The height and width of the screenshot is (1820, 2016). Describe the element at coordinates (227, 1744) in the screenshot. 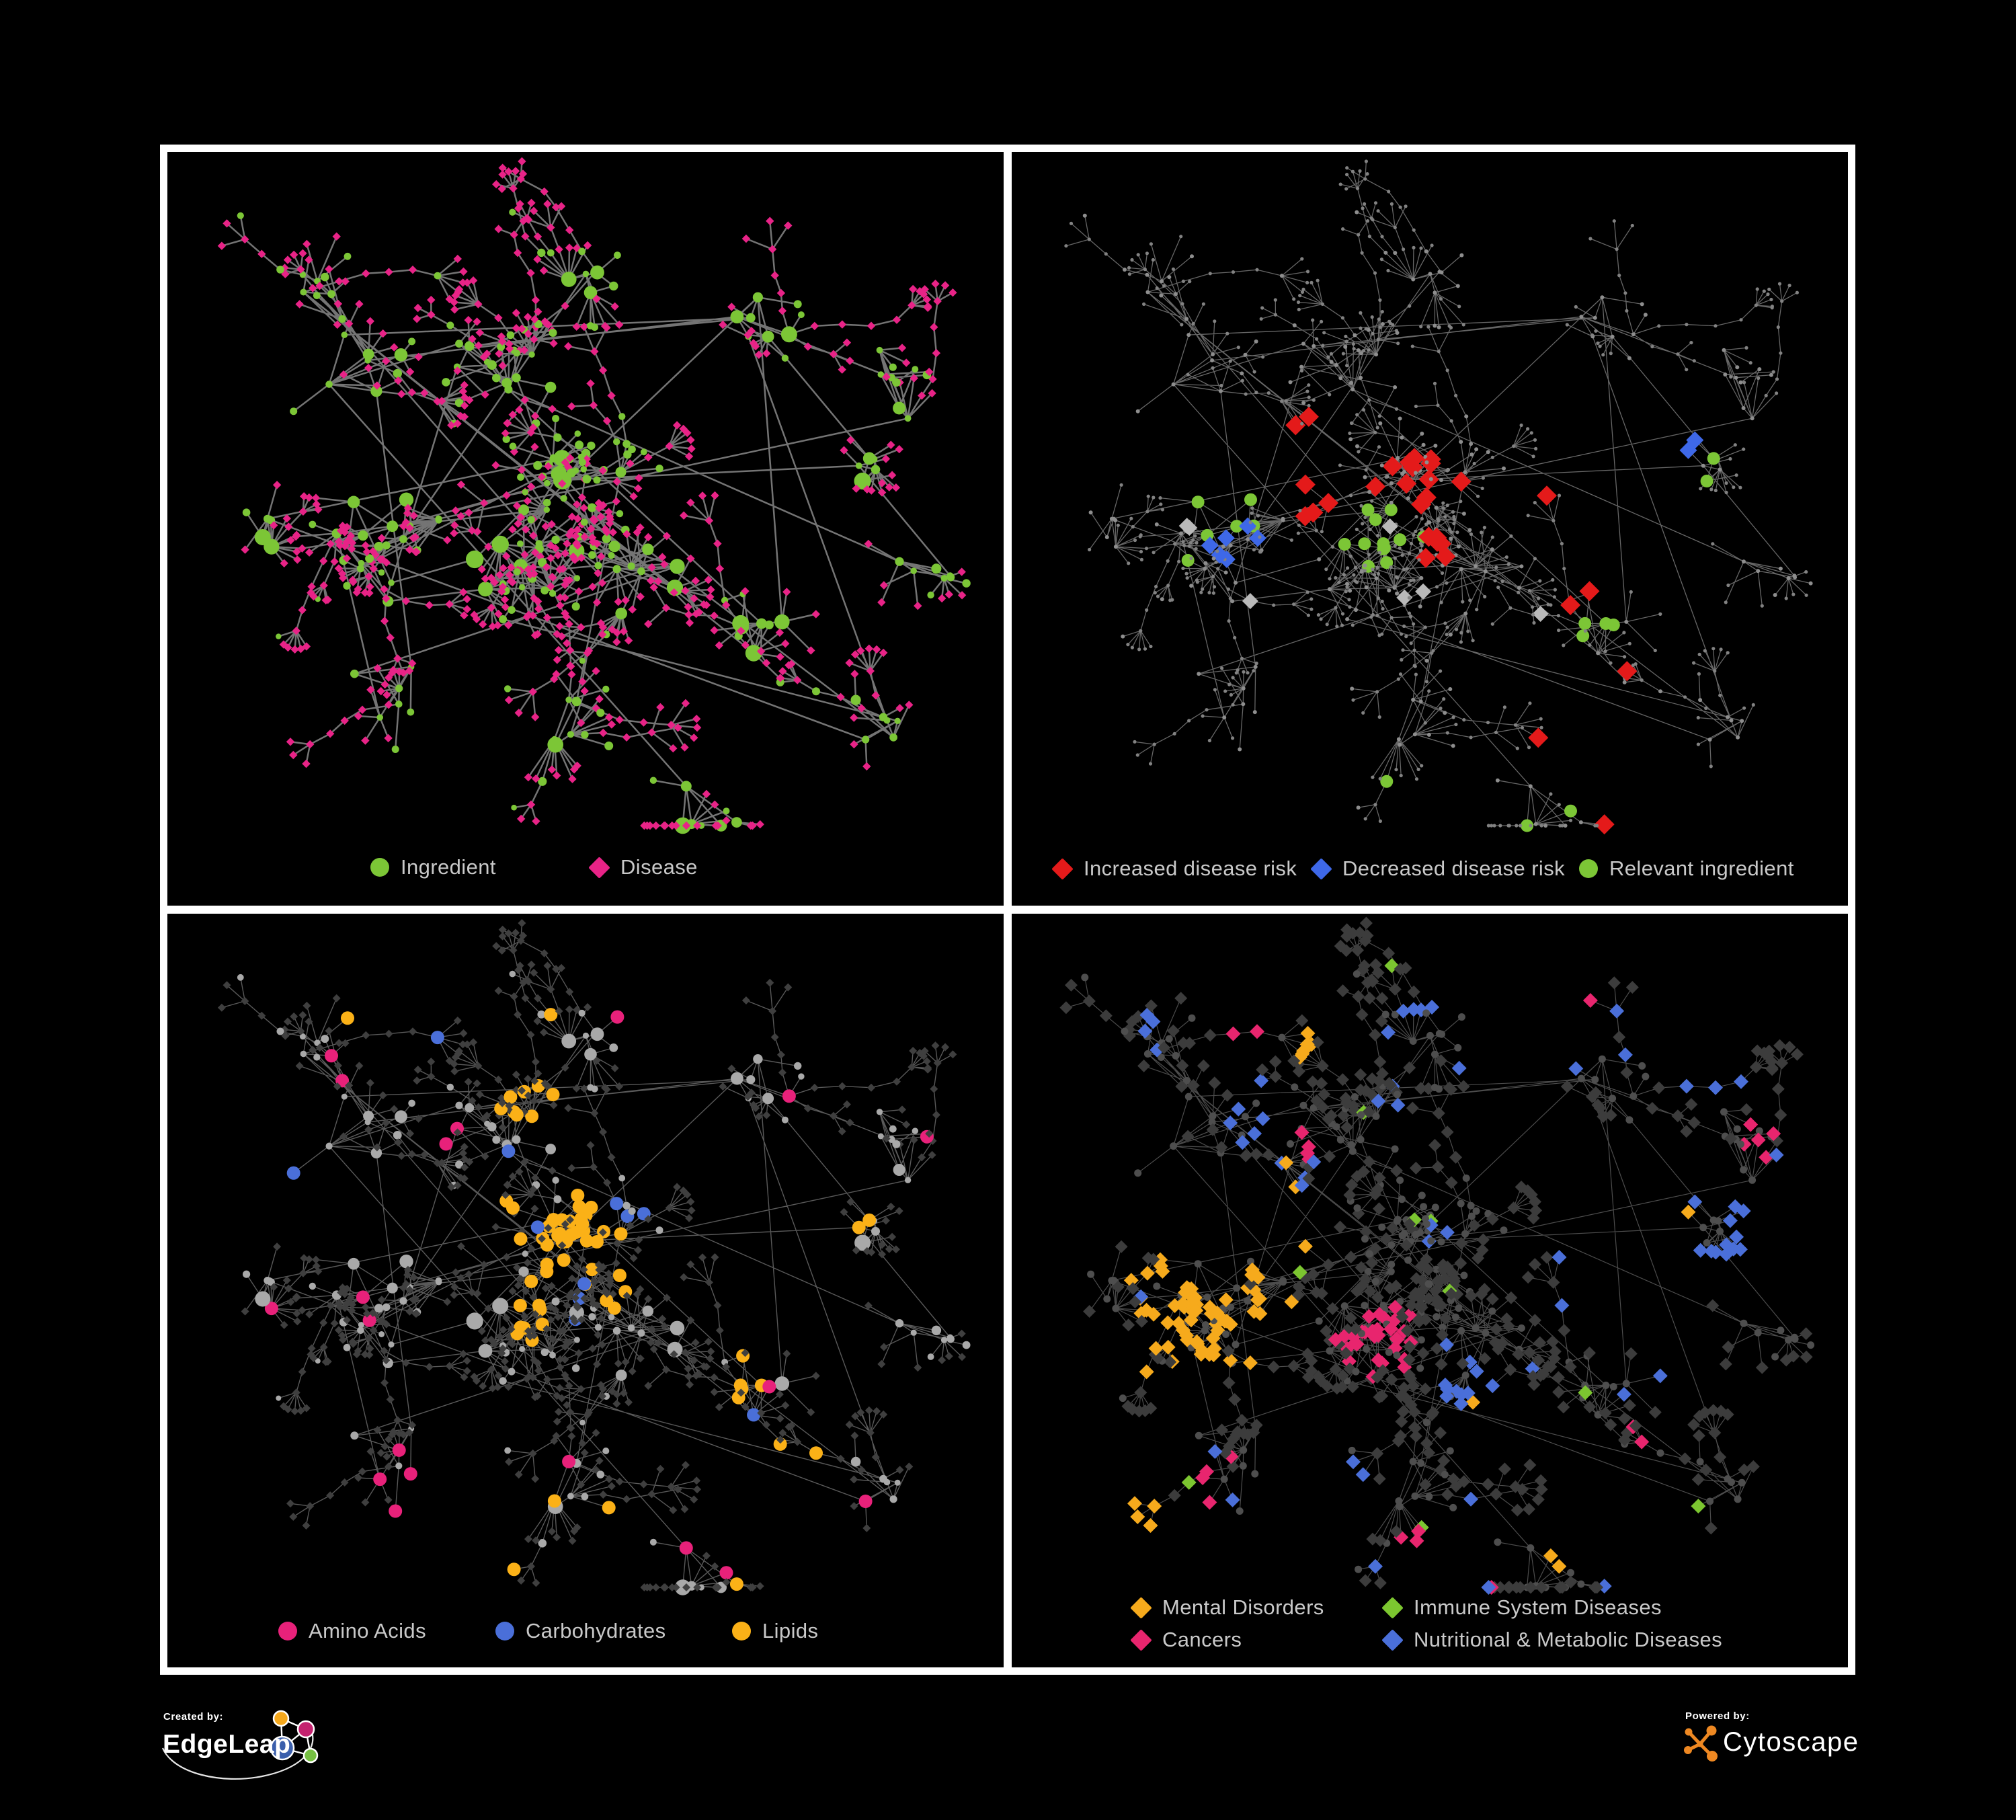

I see `edgeleap-brand: EdgeLeap` at that location.